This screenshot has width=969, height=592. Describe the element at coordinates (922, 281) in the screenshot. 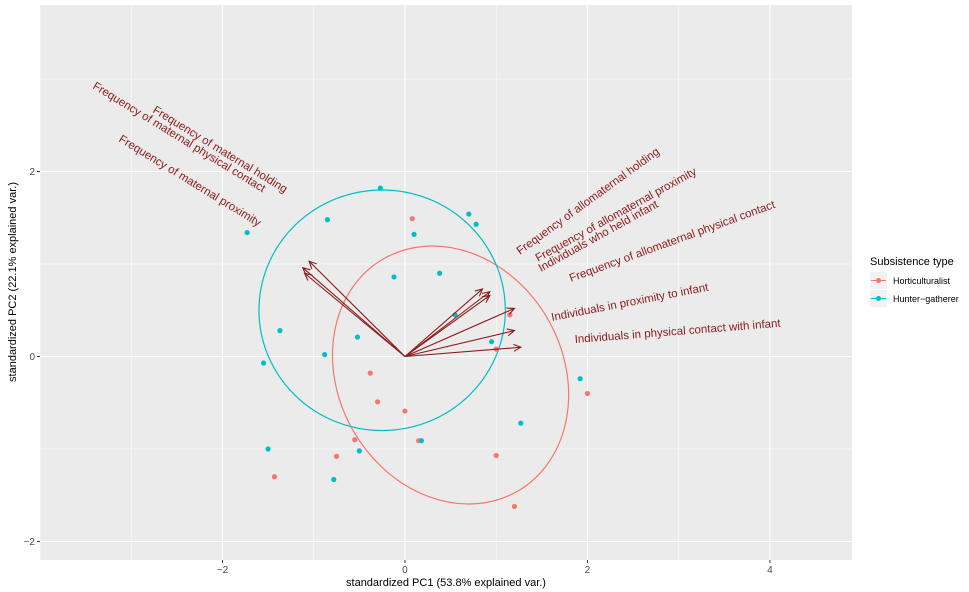

I see `legend-label-horticulturalist: Horticulturalist` at that location.